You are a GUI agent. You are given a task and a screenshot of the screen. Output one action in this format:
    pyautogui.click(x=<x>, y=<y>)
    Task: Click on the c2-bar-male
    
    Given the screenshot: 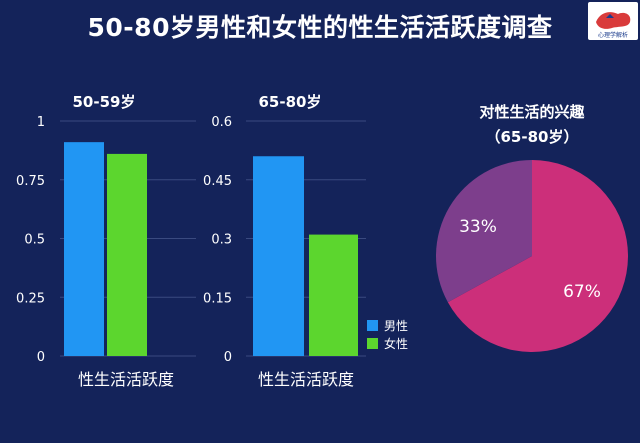 What is the action you would take?
    pyautogui.click(x=278, y=256)
    